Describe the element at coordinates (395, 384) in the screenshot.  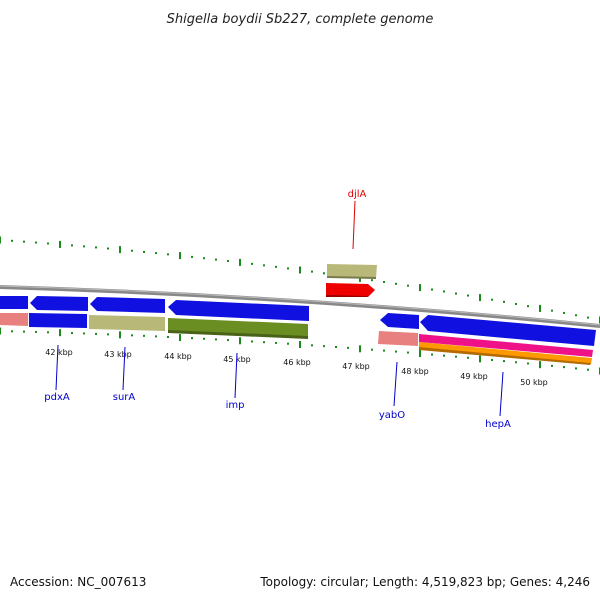
I see `leader-yabO` at that location.